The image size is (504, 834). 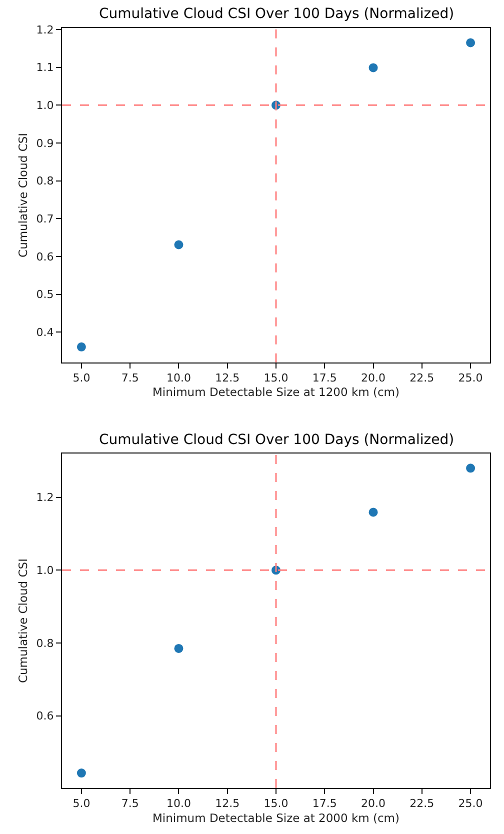 I want to click on y-tick-label: 0.9, so click(x=45, y=143).